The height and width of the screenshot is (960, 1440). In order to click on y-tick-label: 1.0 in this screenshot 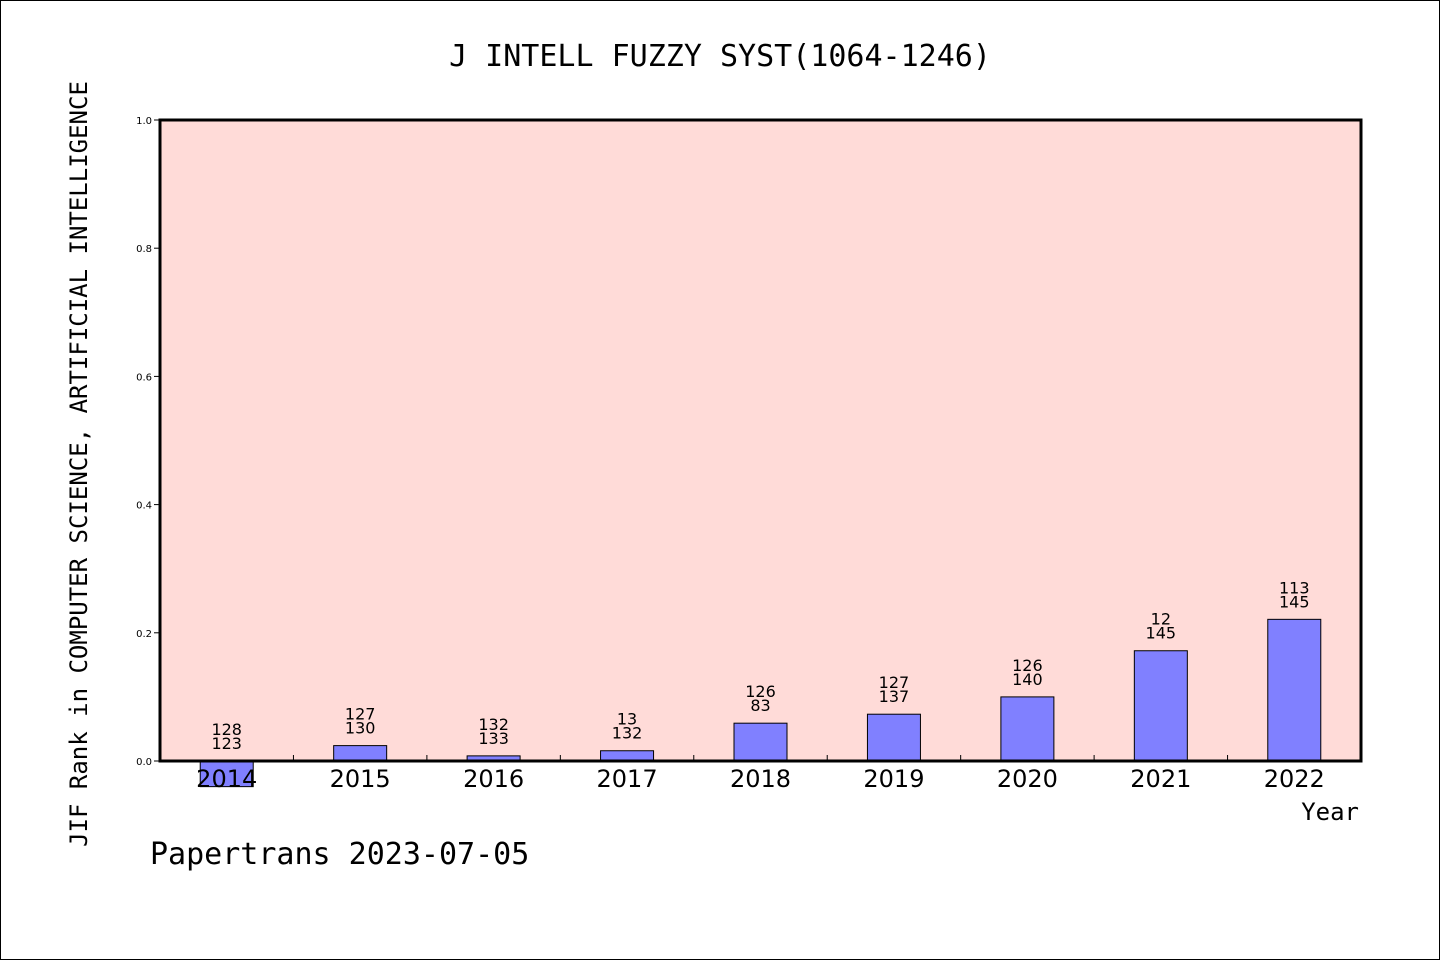, I will do `click(144, 121)`.